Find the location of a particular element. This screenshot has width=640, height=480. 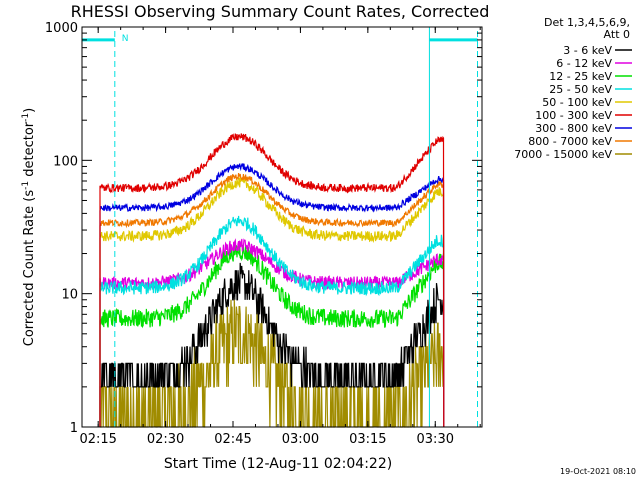

attenuator-flag: N is located at coordinates (125, 39).